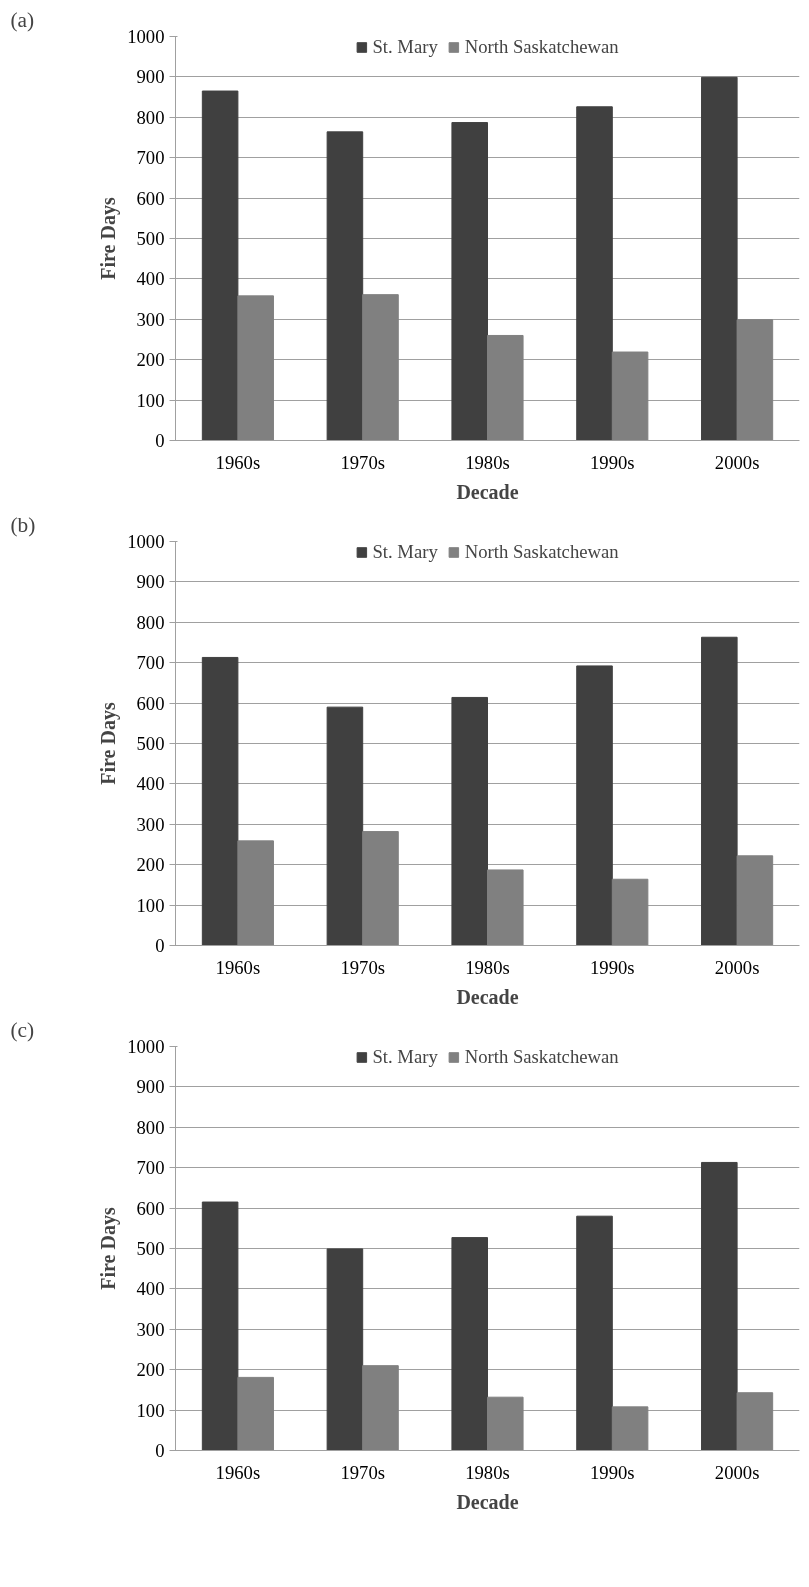  I want to click on text: (b), so click(23, 524).